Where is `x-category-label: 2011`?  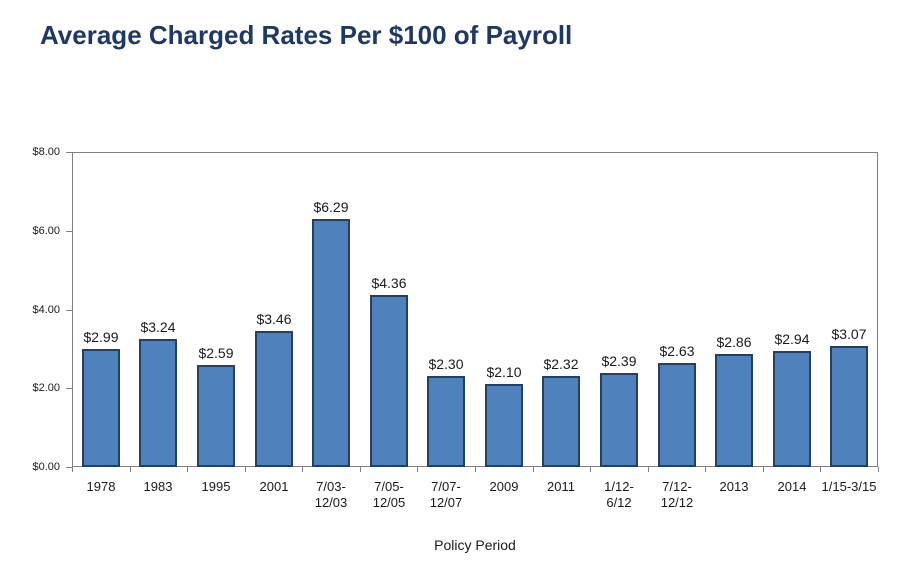
x-category-label: 2011 is located at coordinates (561, 486).